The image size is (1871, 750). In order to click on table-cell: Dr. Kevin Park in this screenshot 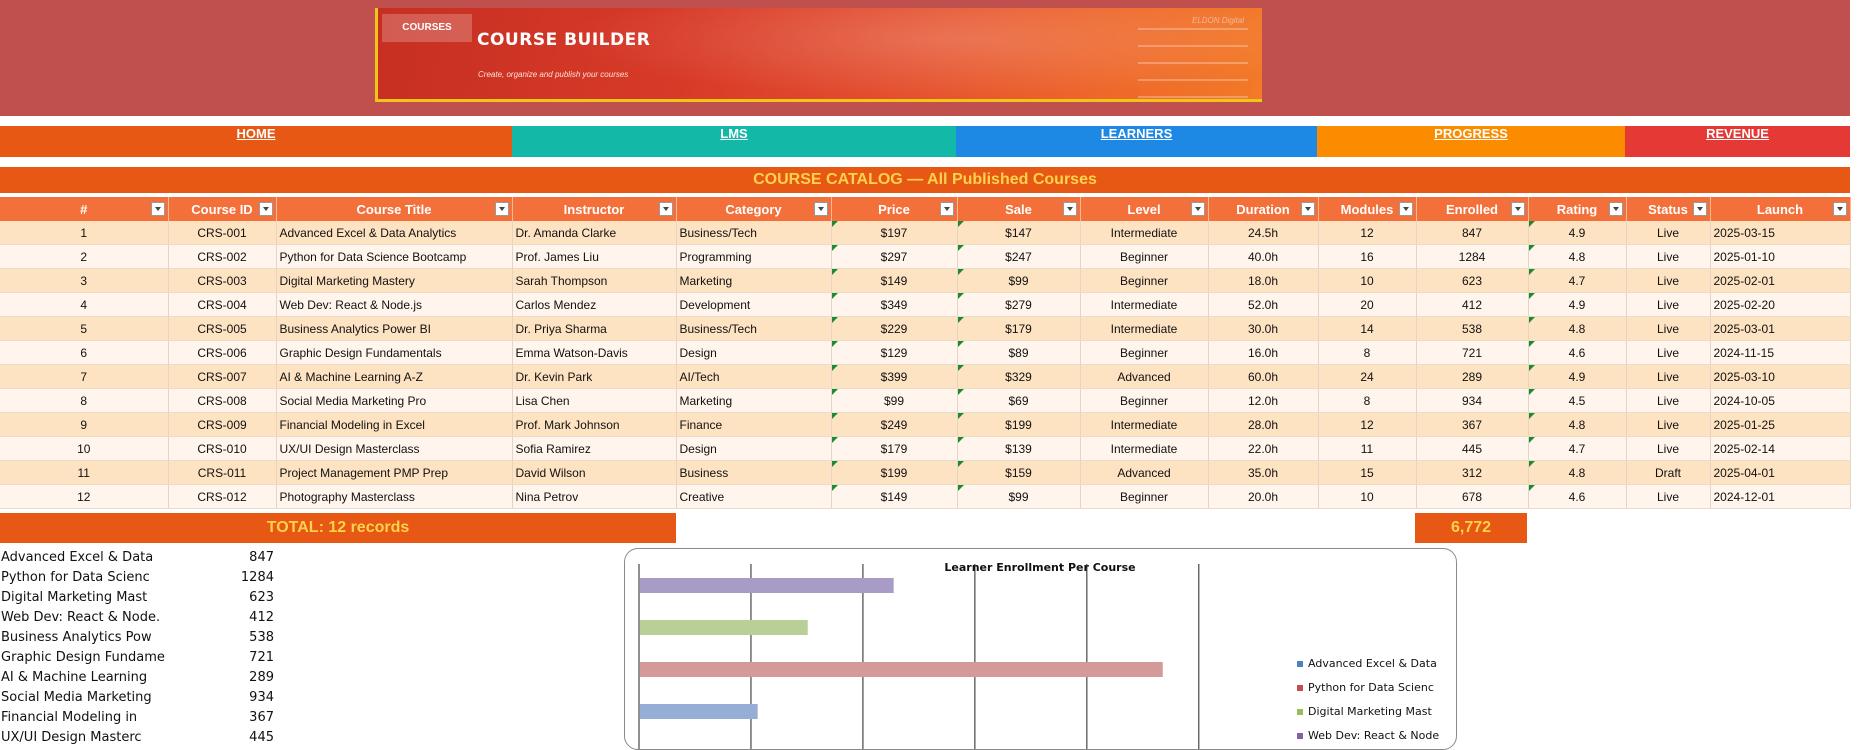, I will do `click(594, 376)`.